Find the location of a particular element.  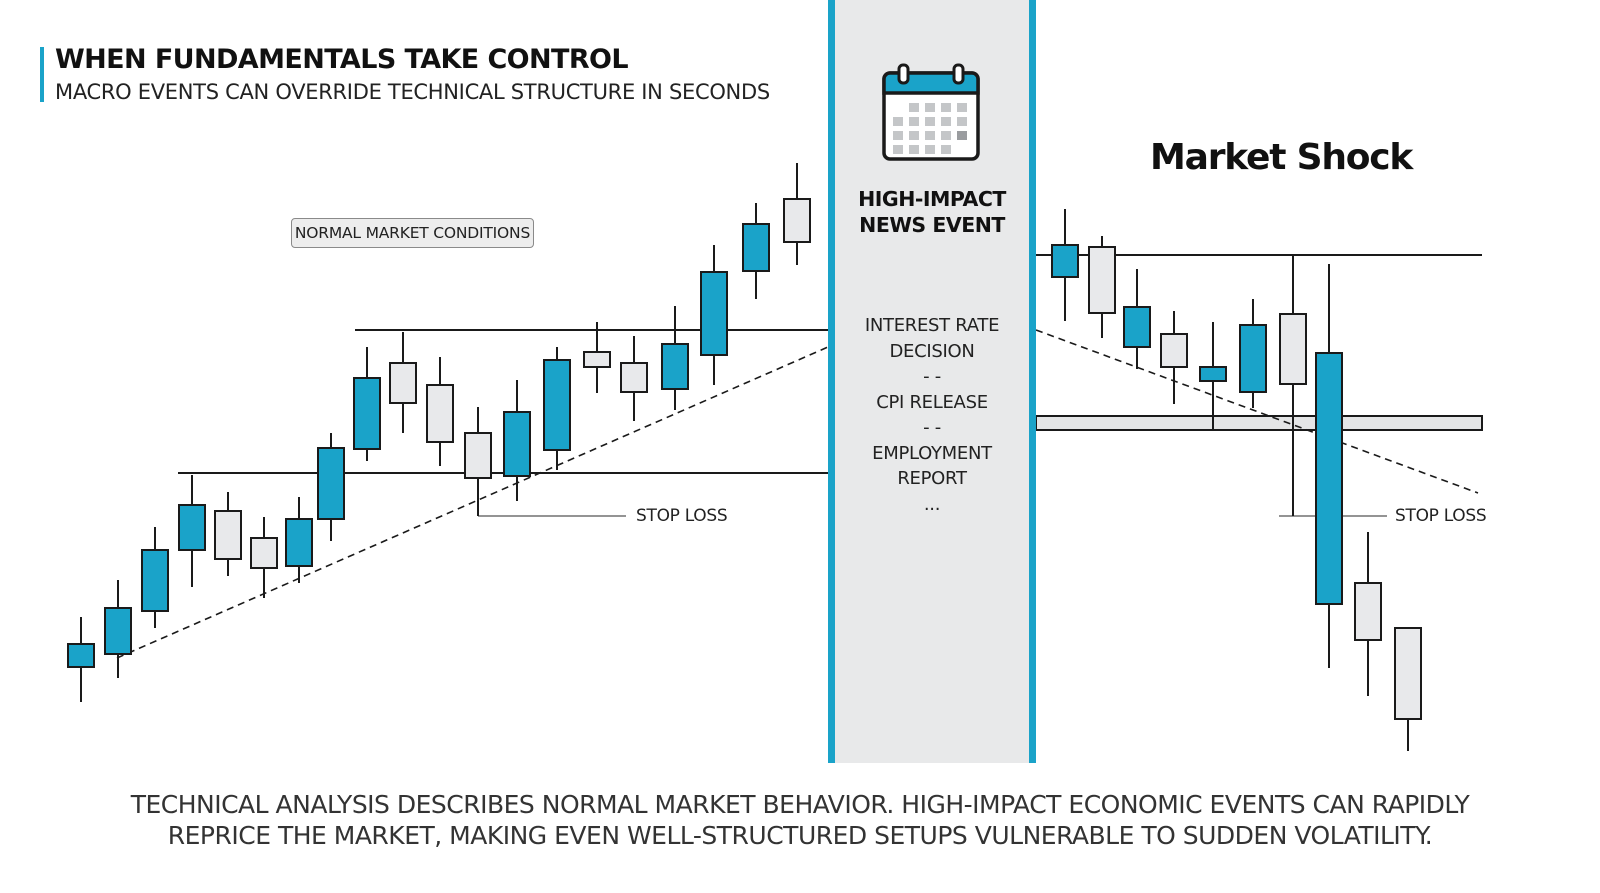

page-title: WHEN FUNDAMENTALS TAKE CONTROL is located at coordinates (342, 59).